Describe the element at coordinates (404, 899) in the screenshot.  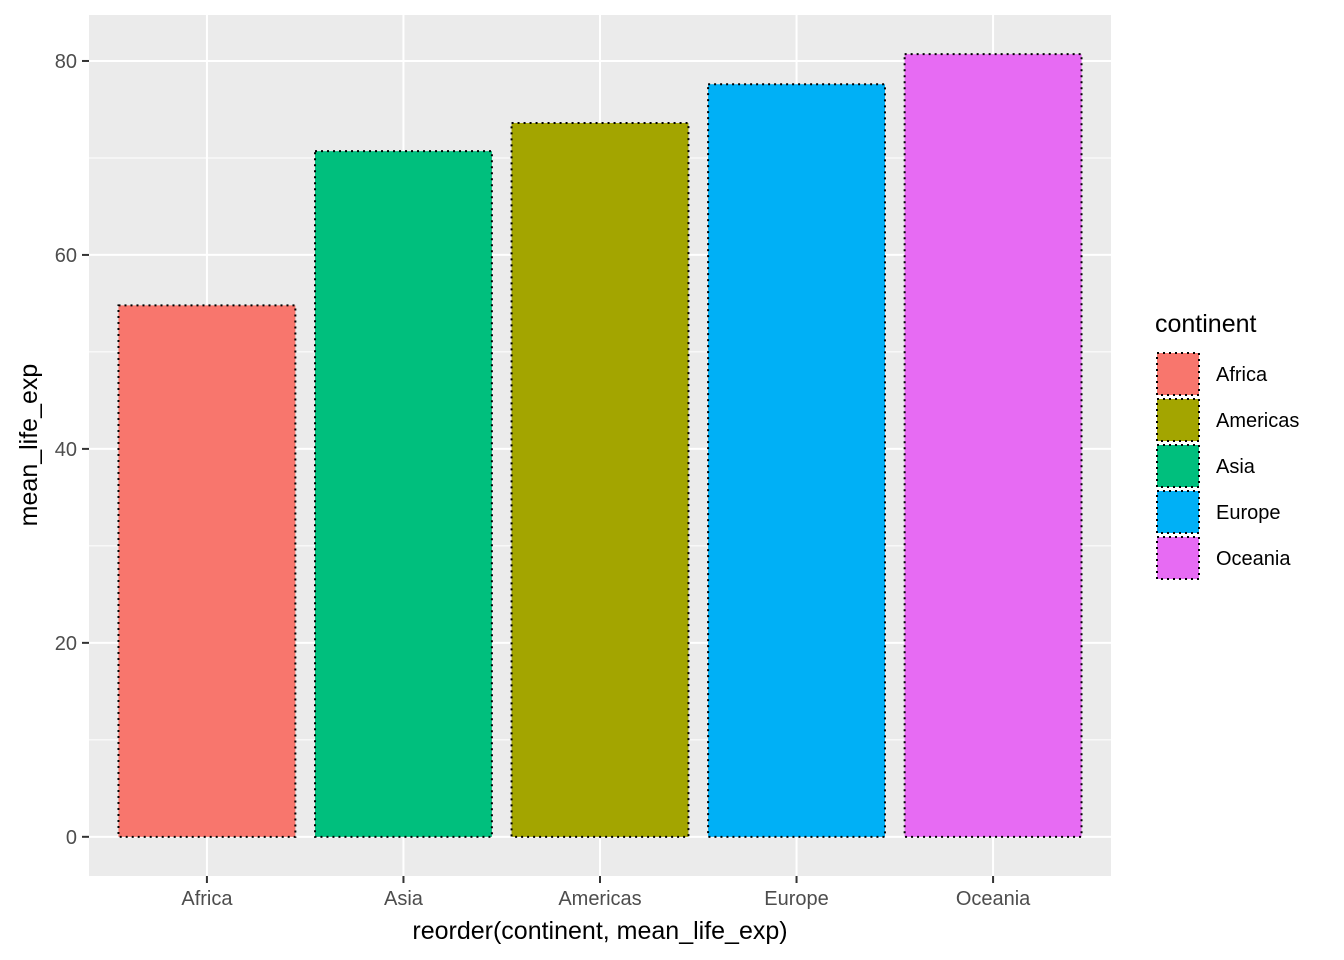
I see `x-tick-label: Asia` at that location.